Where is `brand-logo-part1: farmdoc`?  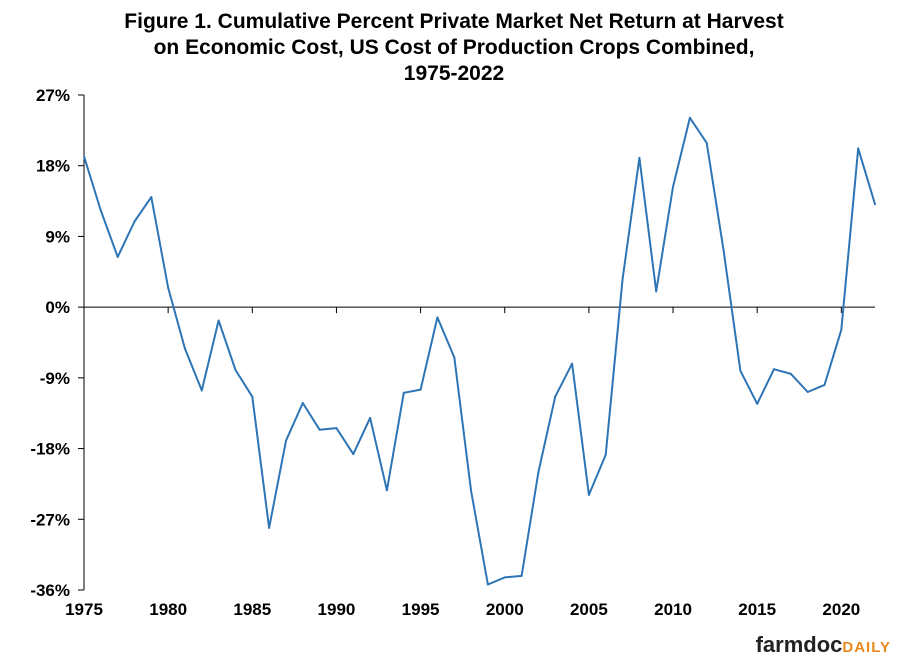 brand-logo-part1: farmdoc is located at coordinates (799, 644).